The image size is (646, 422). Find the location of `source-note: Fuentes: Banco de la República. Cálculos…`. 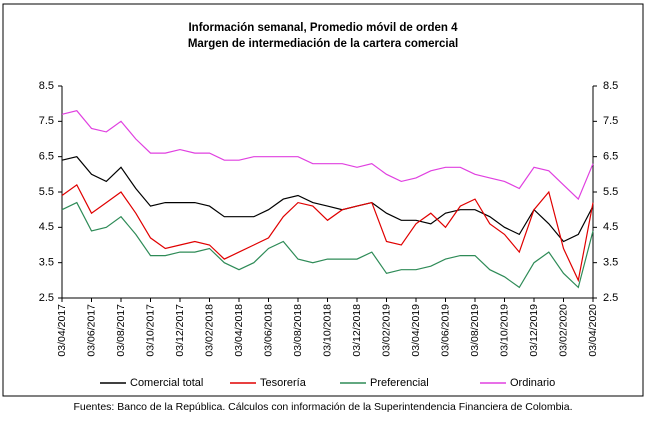

source-note: Fuentes: Banco de la República. Cálculos… is located at coordinates (322, 407).